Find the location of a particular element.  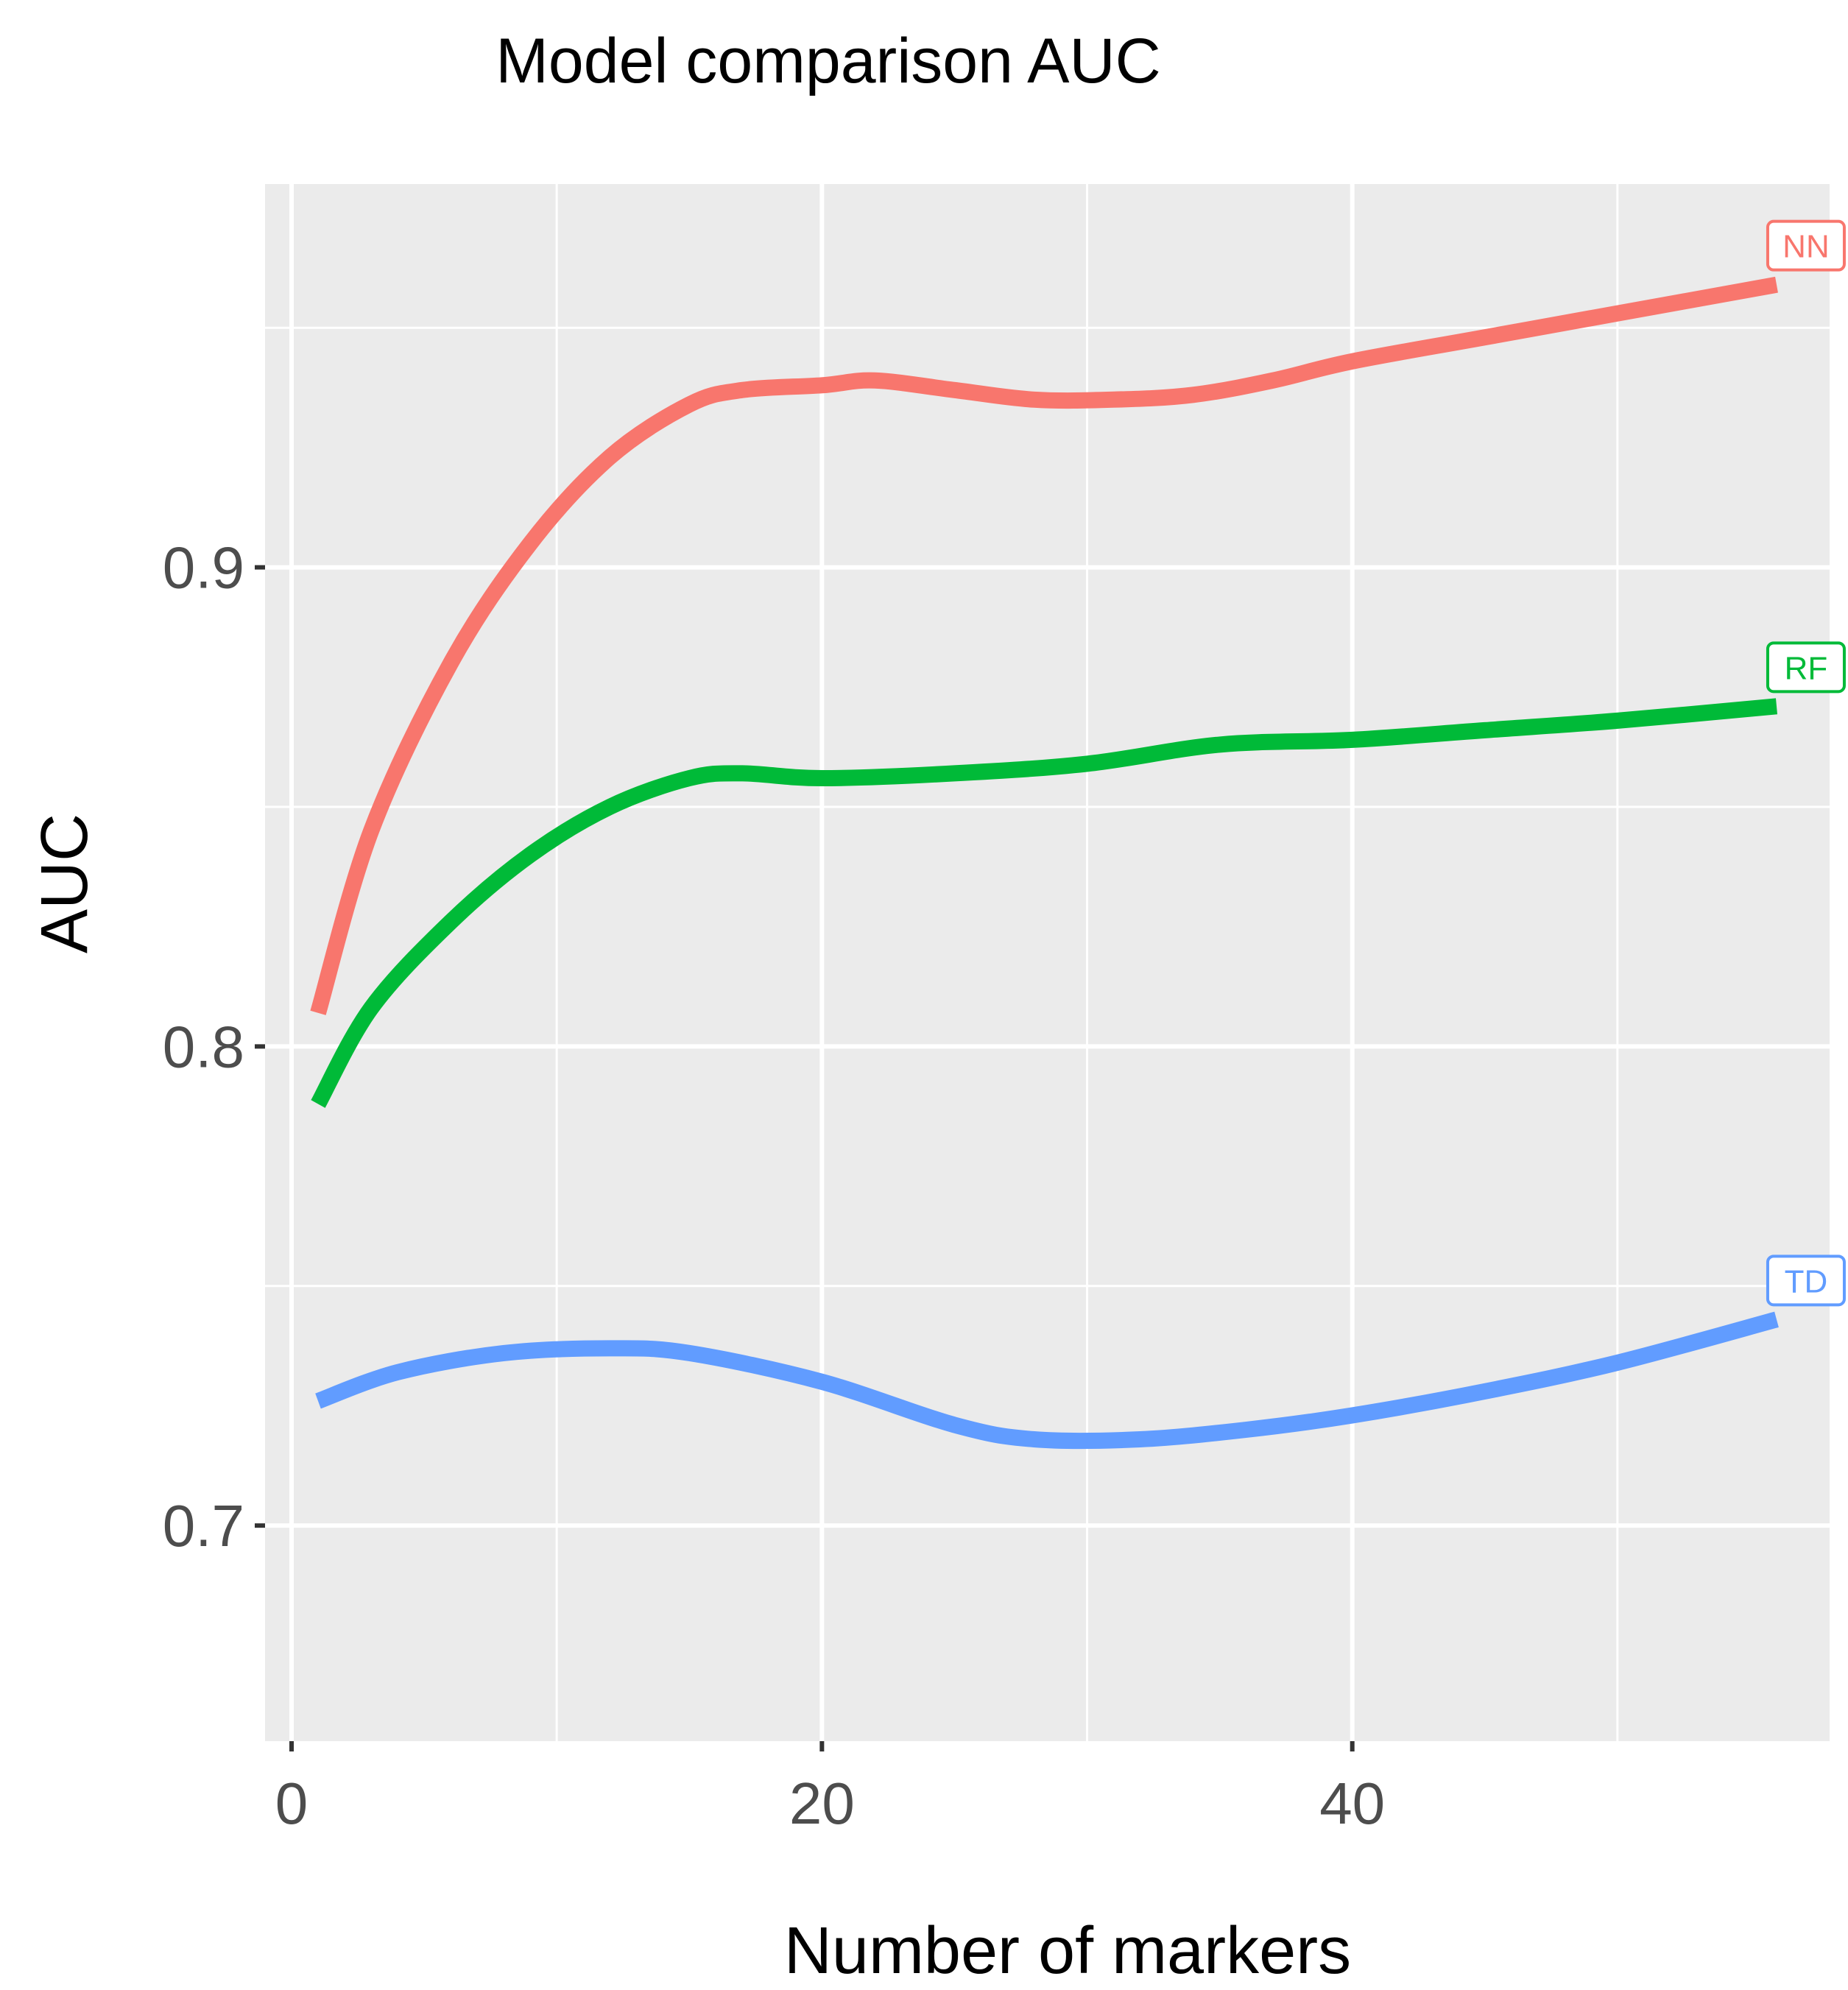

y-tick-label: 0.7 is located at coordinates (203, 1526).